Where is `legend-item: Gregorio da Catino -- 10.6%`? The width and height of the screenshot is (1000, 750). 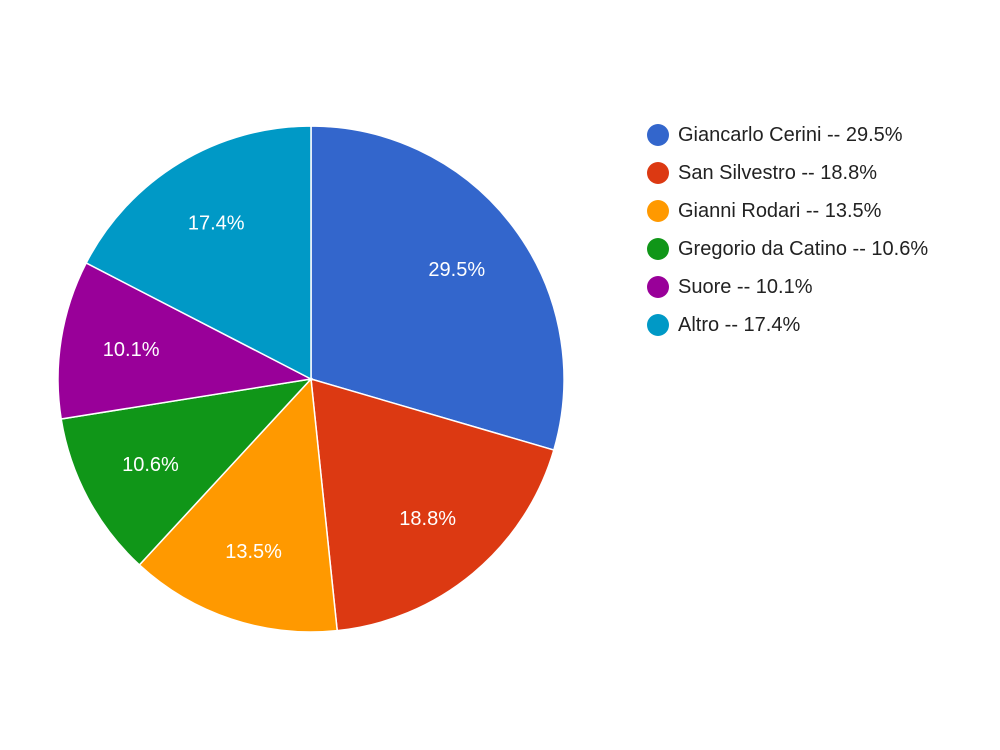
legend-item: Gregorio da Catino -- 10.6% is located at coordinates (787, 249).